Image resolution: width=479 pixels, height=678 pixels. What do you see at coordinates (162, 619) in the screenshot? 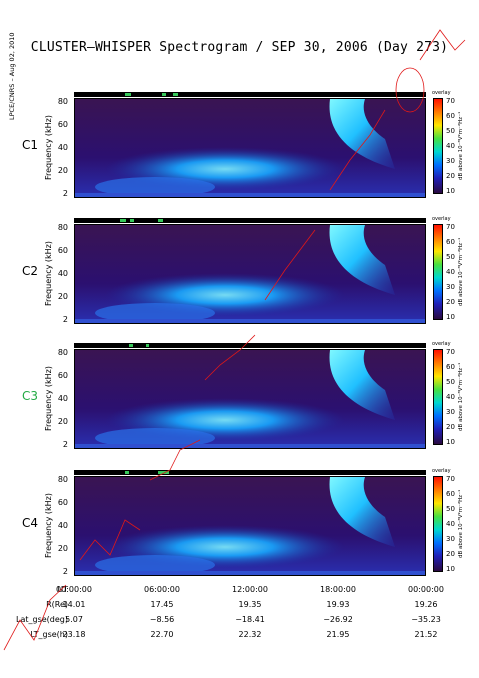
I see `axis-row-value: −8.56` at bounding box center [162, 619].